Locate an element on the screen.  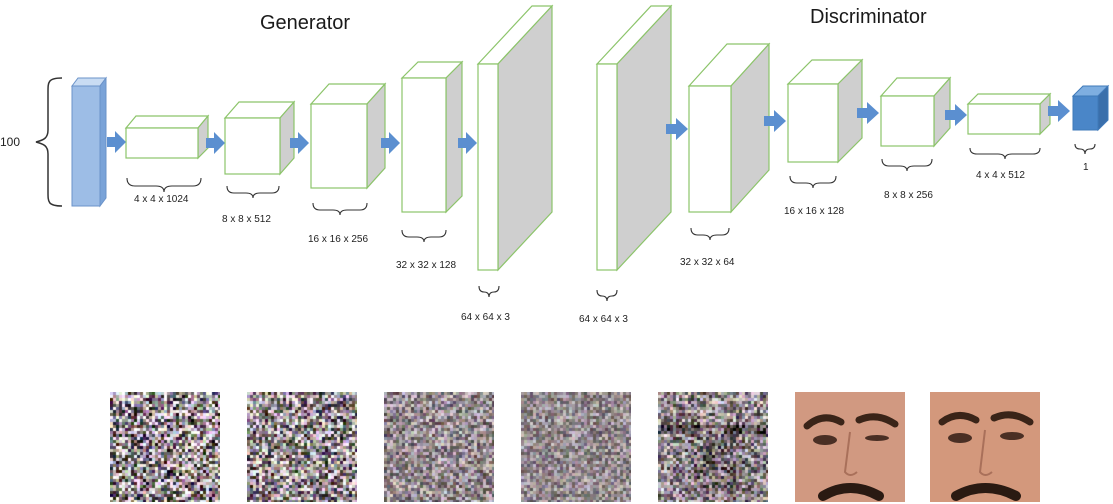
generator-title: Generator is located at coordinates (305, 23).